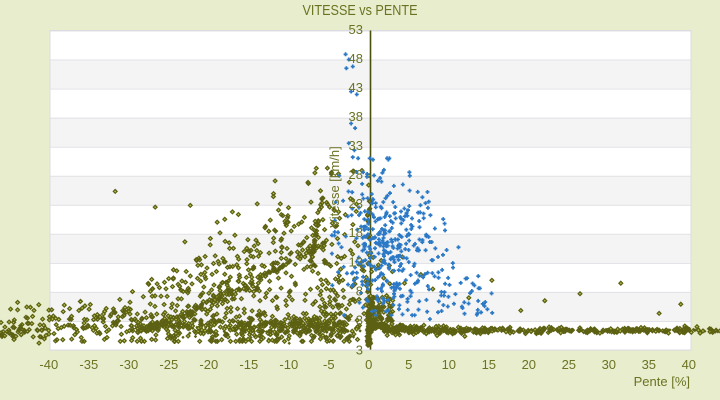 This screenshot has width=720, height=400. Describe the element at coordinates (649, 364) in the screenshot. I see `svg-text: 35` at that location.